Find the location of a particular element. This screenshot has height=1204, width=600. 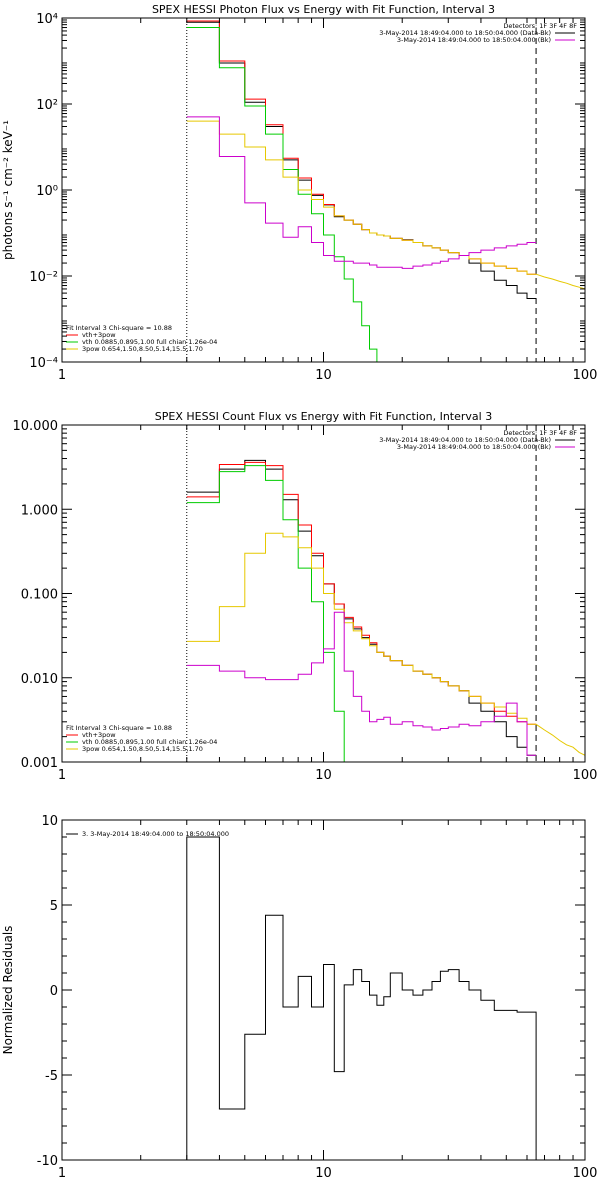

y-tick-label: 1.000 is located at coordinates (39, 510).